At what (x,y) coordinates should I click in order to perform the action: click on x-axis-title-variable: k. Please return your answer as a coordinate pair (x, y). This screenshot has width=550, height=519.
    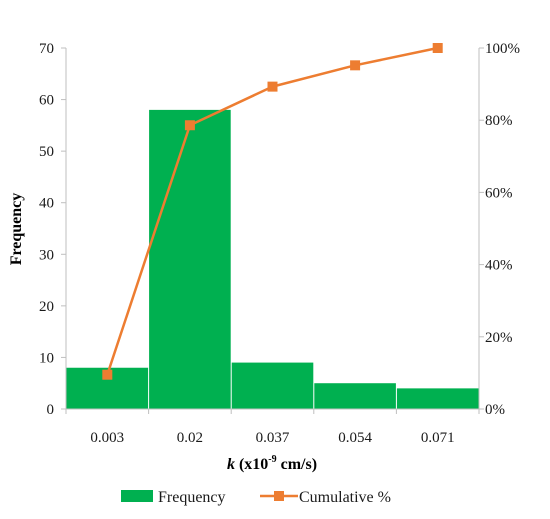
    Looking at the image, I should click on (231, 464).